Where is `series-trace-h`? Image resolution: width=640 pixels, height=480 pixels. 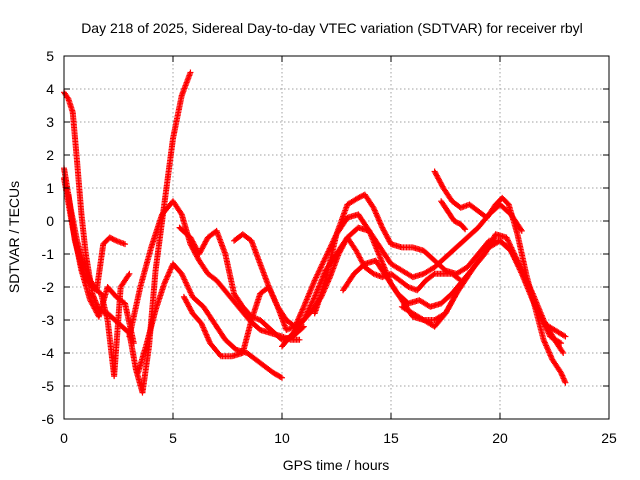 series-trace-h is located at coordinates (320, 285).